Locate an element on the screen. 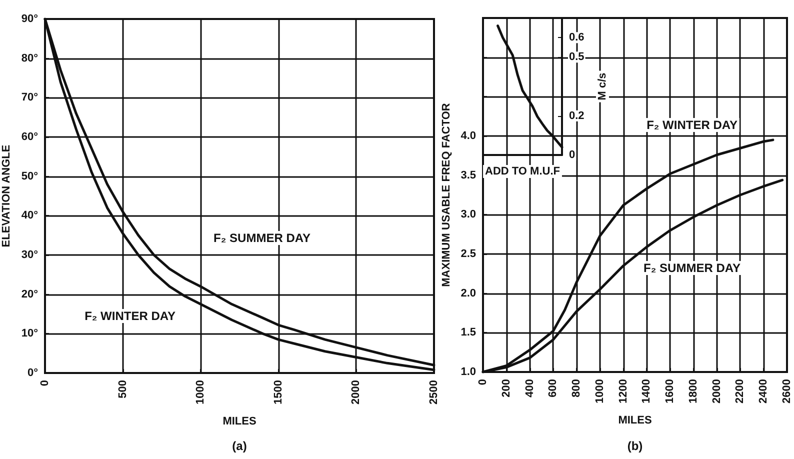 This screenshot has width=794, height=459. x-axis-title: ADD TO M.U.F is located at coordinates (522, 172).